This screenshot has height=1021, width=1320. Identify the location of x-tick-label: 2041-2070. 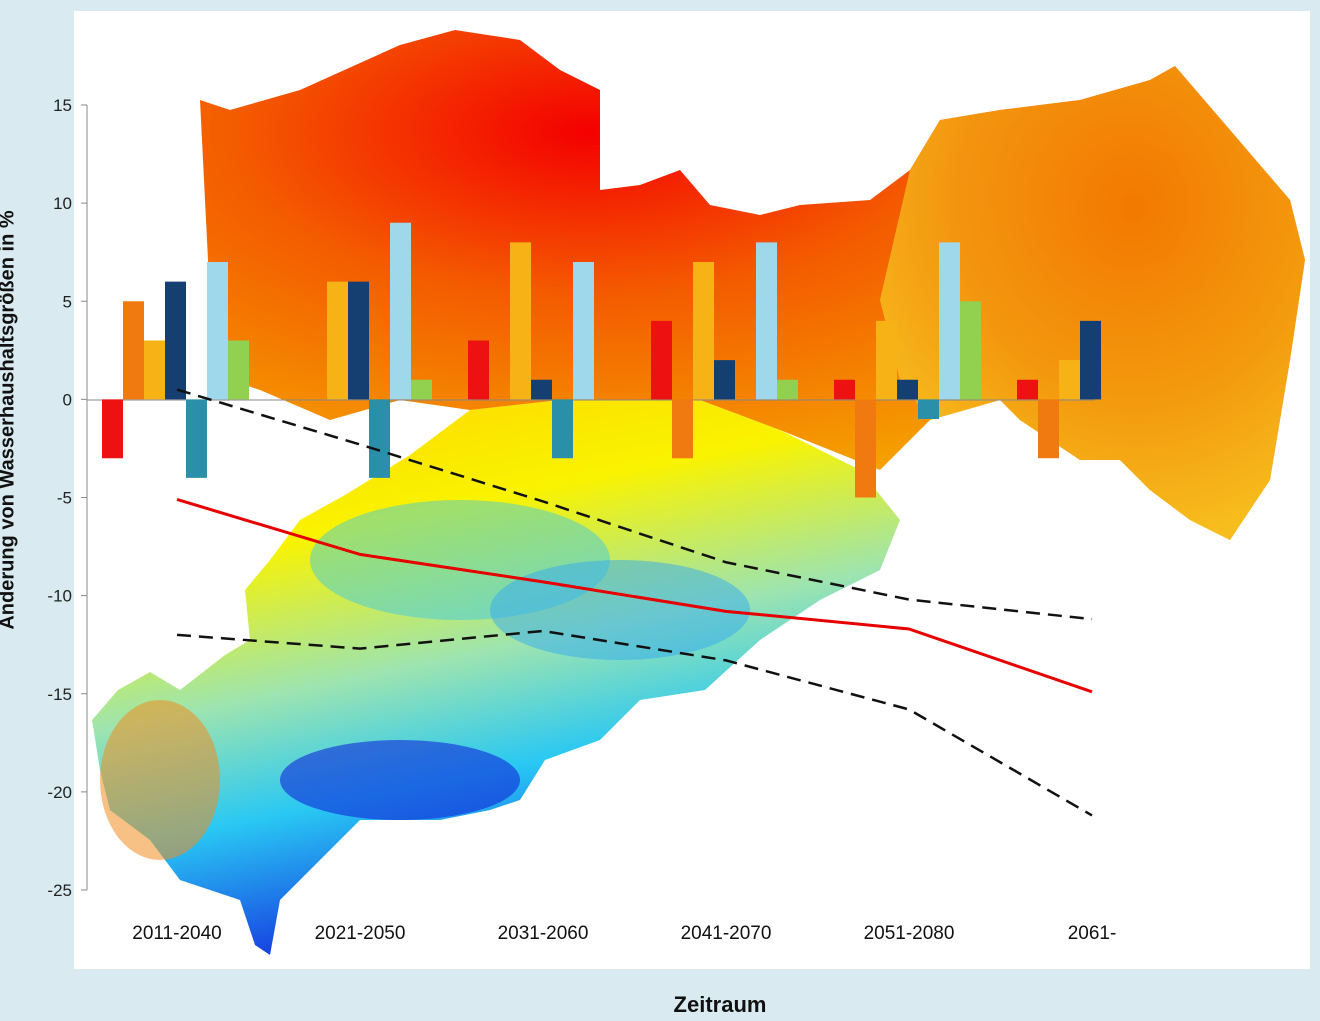
(726, 933).